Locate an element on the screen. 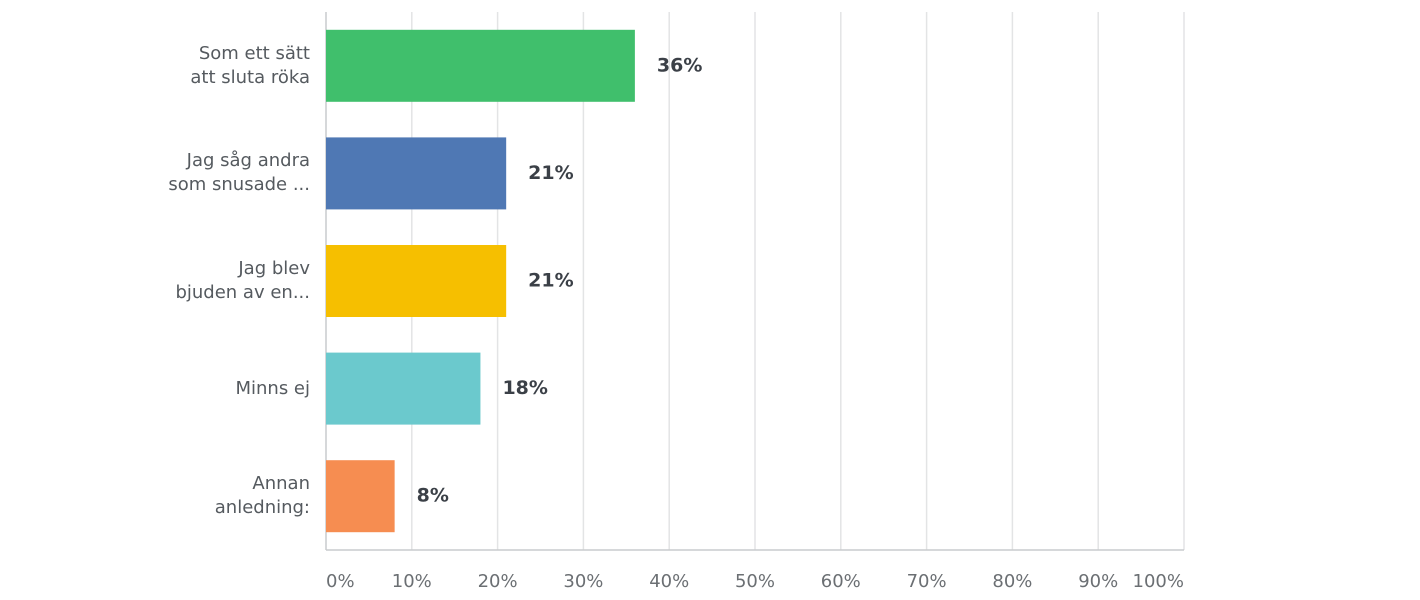  x-tick-label: 90% is located at coordinates (1098, 581).